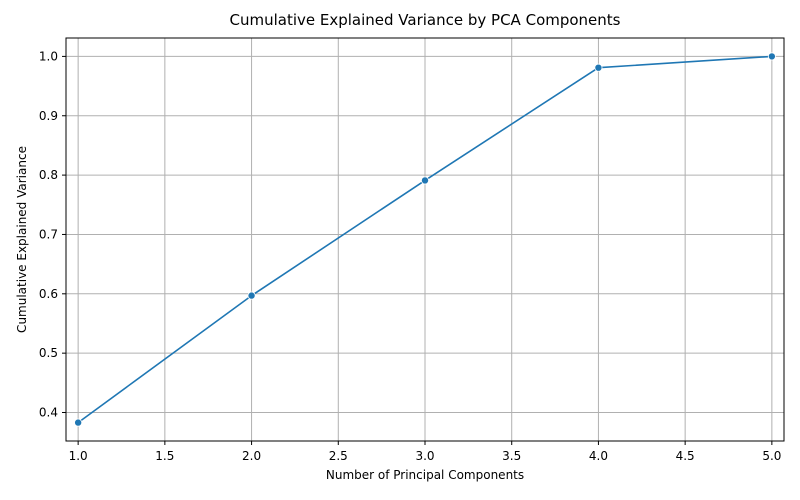 The height and width of the screenshot is (500, 800). What do you see at coordinates (48, 234) in the screenshot?
I see `y-tick-label: 0.7` at bounding box center [48, 234].